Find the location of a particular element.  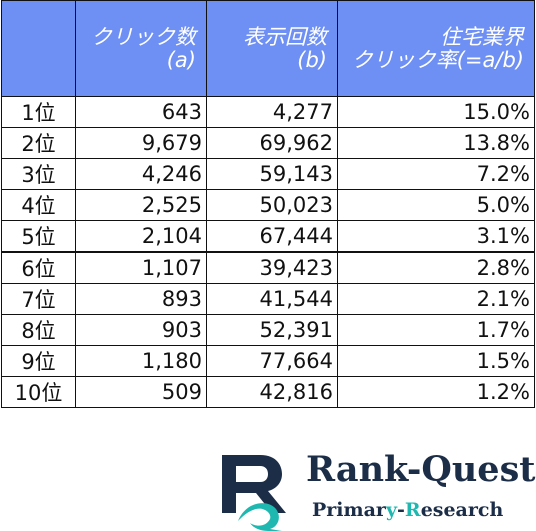

rank-cell: 2位 is located at coordinates (38, 143).